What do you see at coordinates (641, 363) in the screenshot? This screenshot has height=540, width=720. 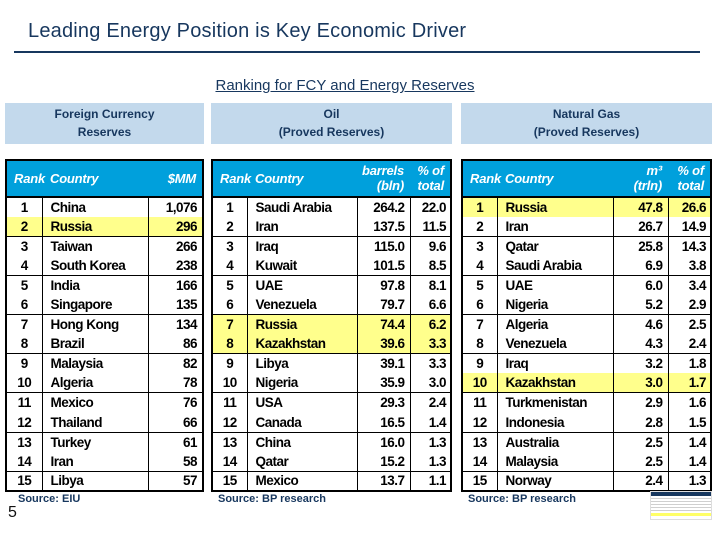 I see `table-cell: 3.2` at bounding box center [641, 363].